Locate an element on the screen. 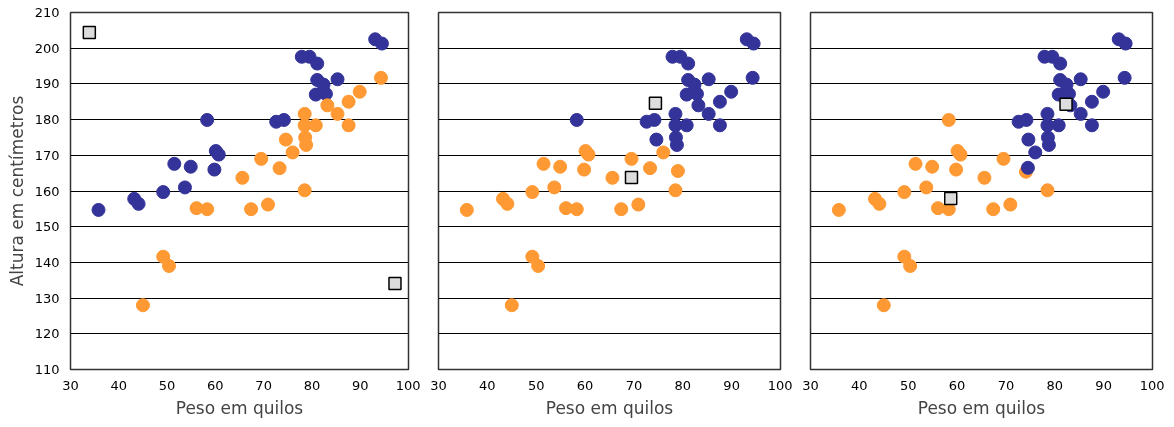 The image size is (1174, 427). y-tick-label: 110 is located at coordinates (47, 369).